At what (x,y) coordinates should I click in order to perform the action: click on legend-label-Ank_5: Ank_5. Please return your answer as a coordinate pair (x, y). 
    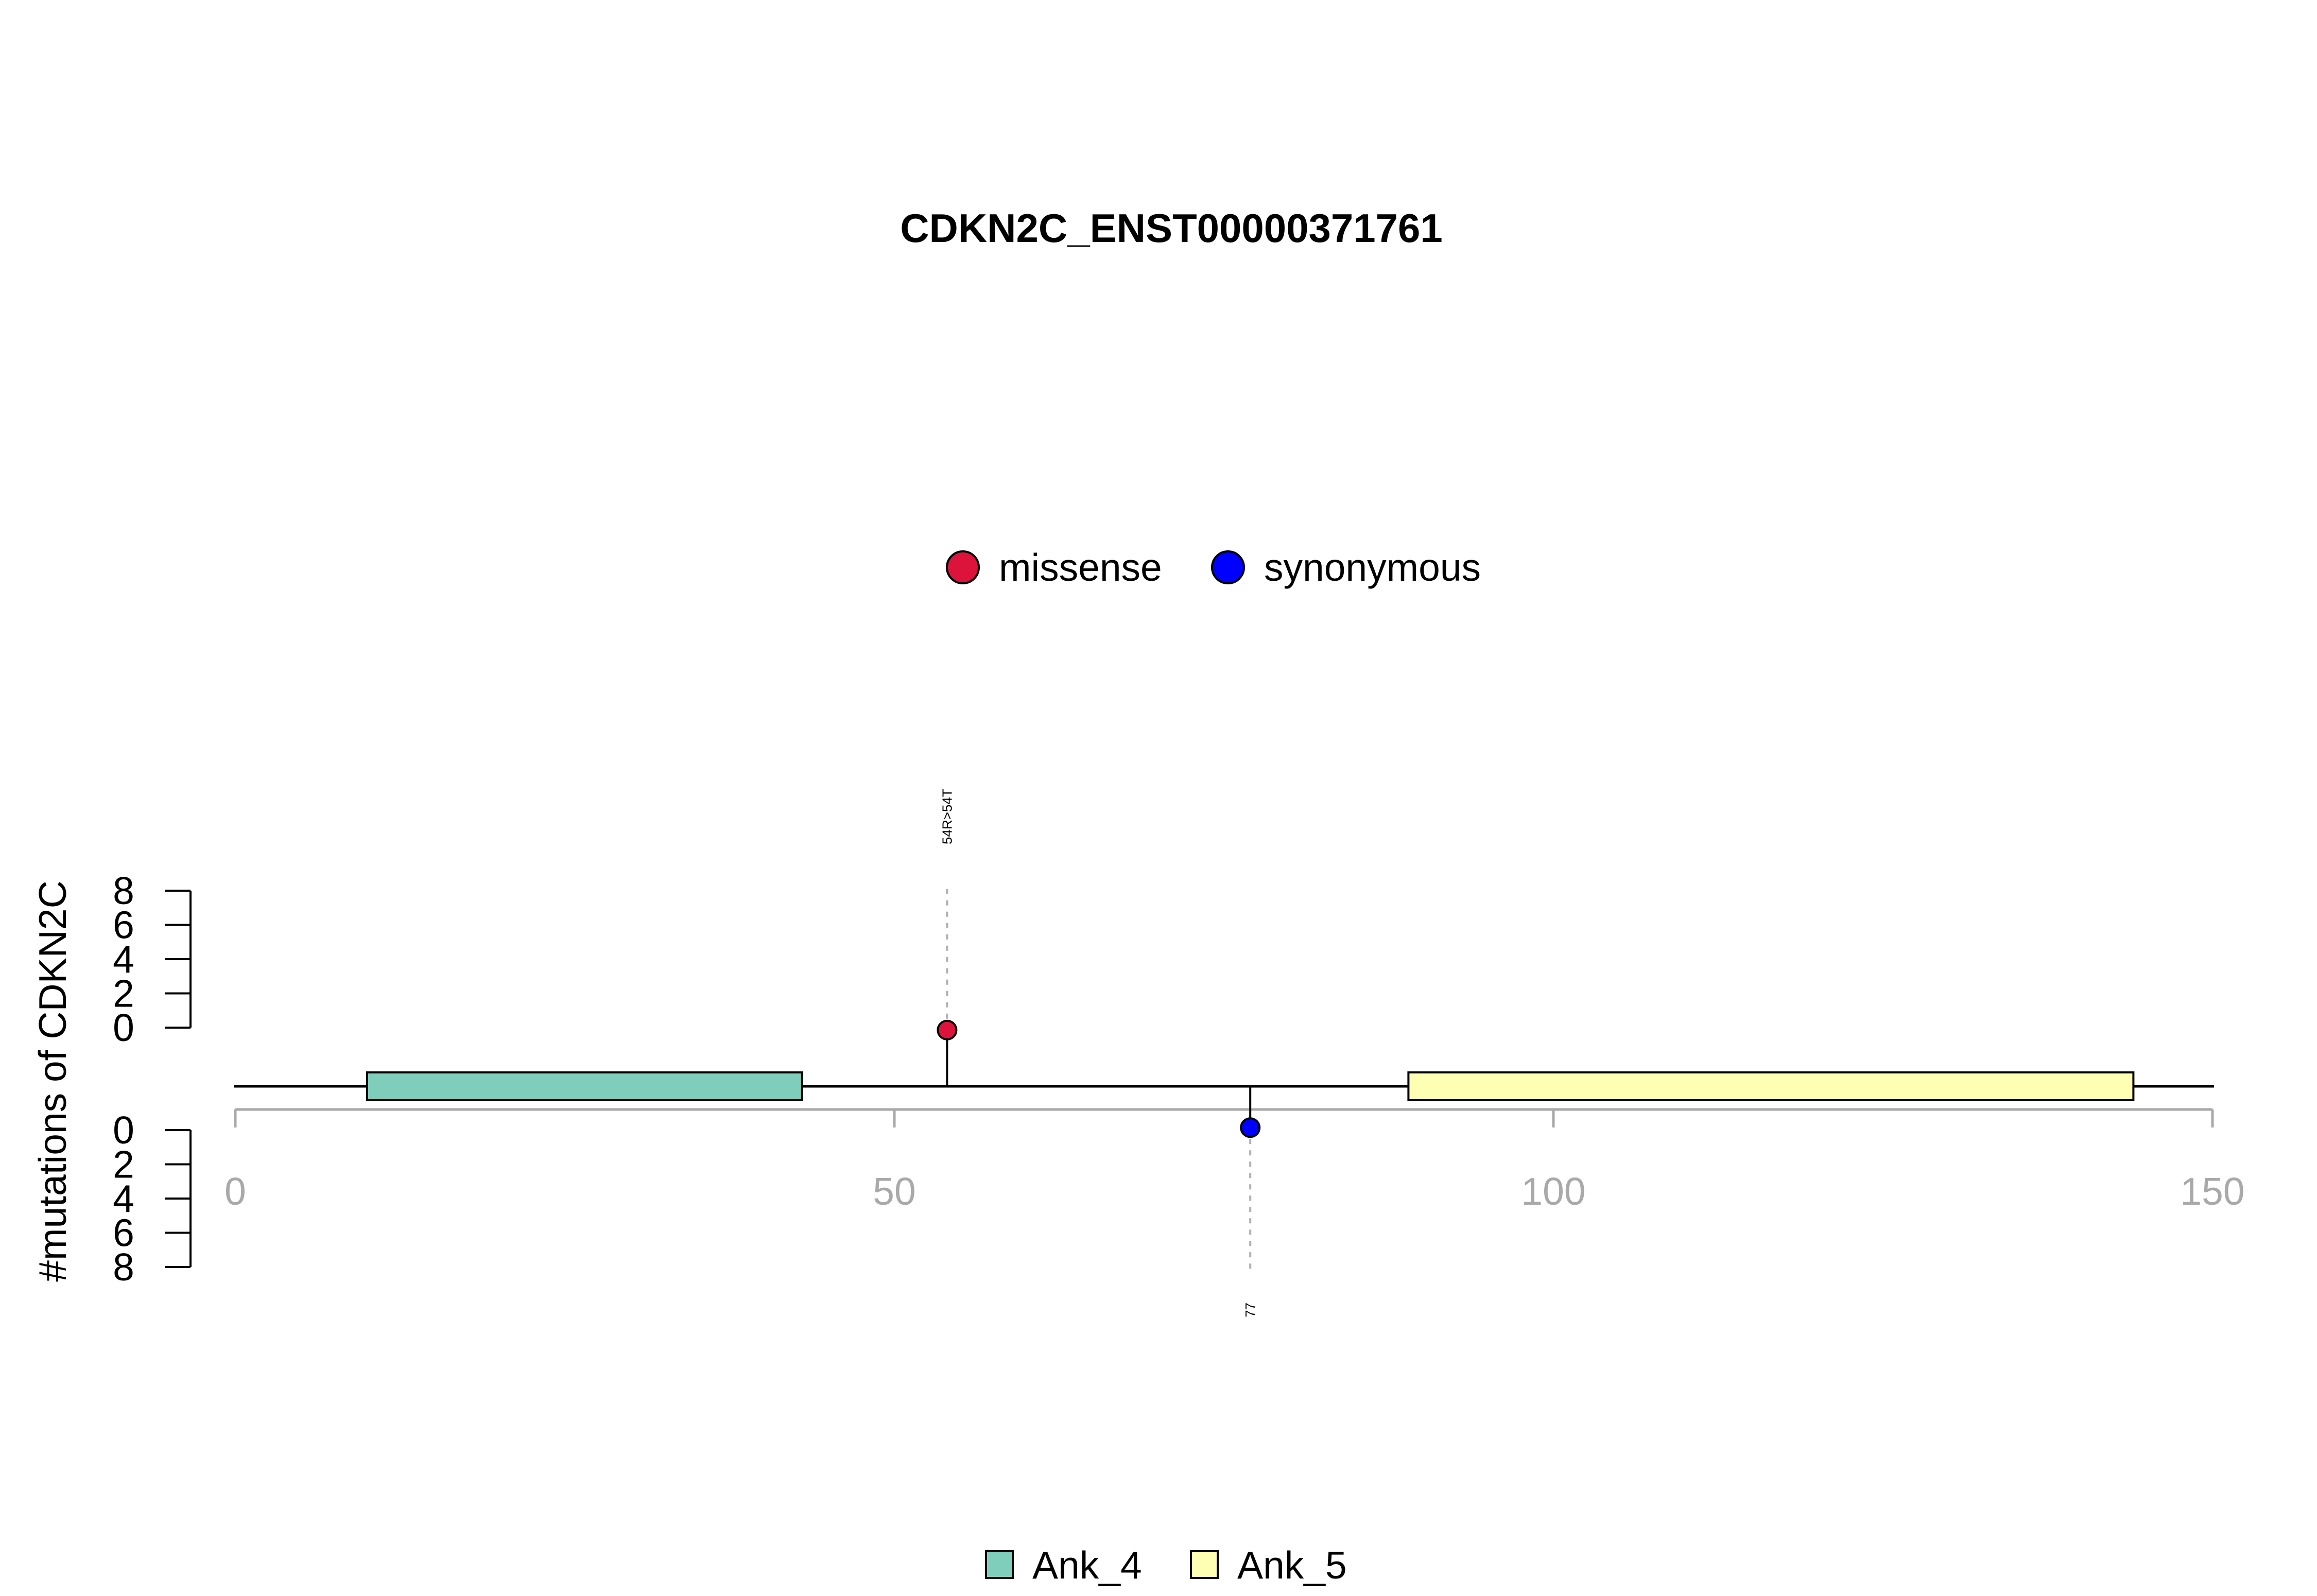
    Looking at the image, I should click on (1292, 1565).